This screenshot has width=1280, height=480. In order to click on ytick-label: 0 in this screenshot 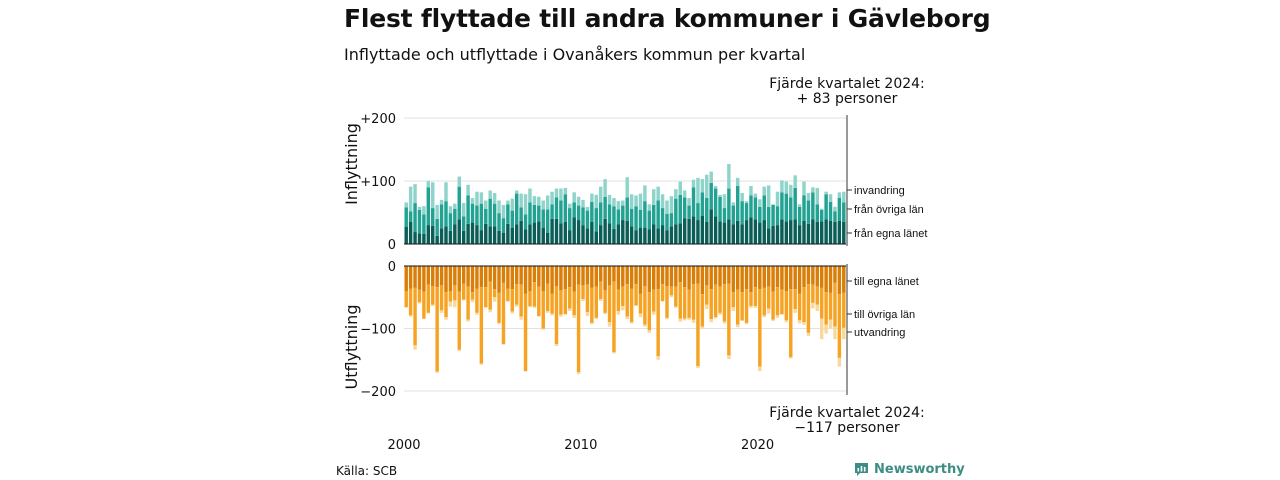, I will do `click(392, 245)`.